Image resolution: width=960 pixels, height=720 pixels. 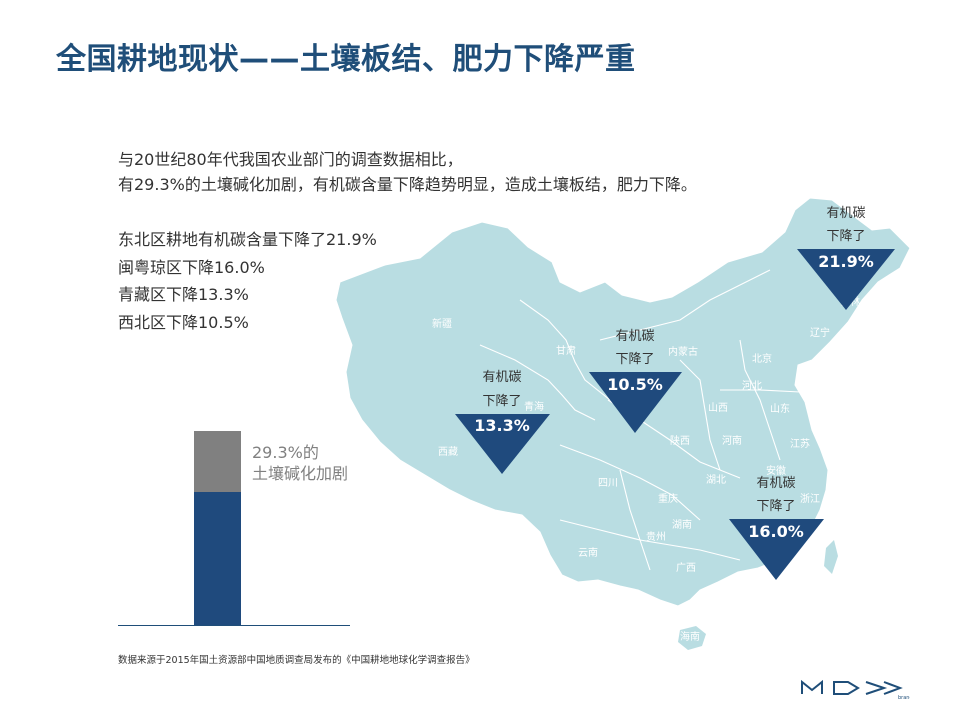 I want to click on intro-line-1: 与20世纪80年代我国农业部门的调查数据相比，, so click(x=290, y=159).